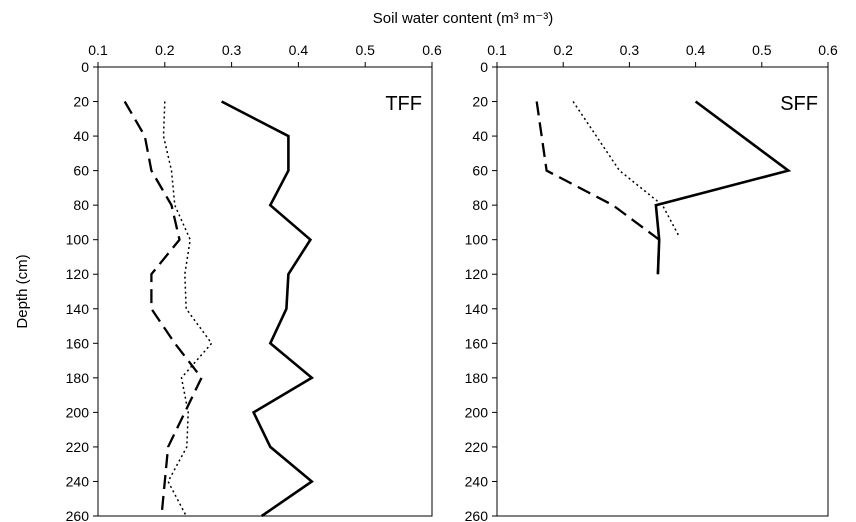 This screenshot has height=522, width=856. Describe the element at coordinates (403, 104) in the screenshot. I see `panel-label: TFF` at that location.